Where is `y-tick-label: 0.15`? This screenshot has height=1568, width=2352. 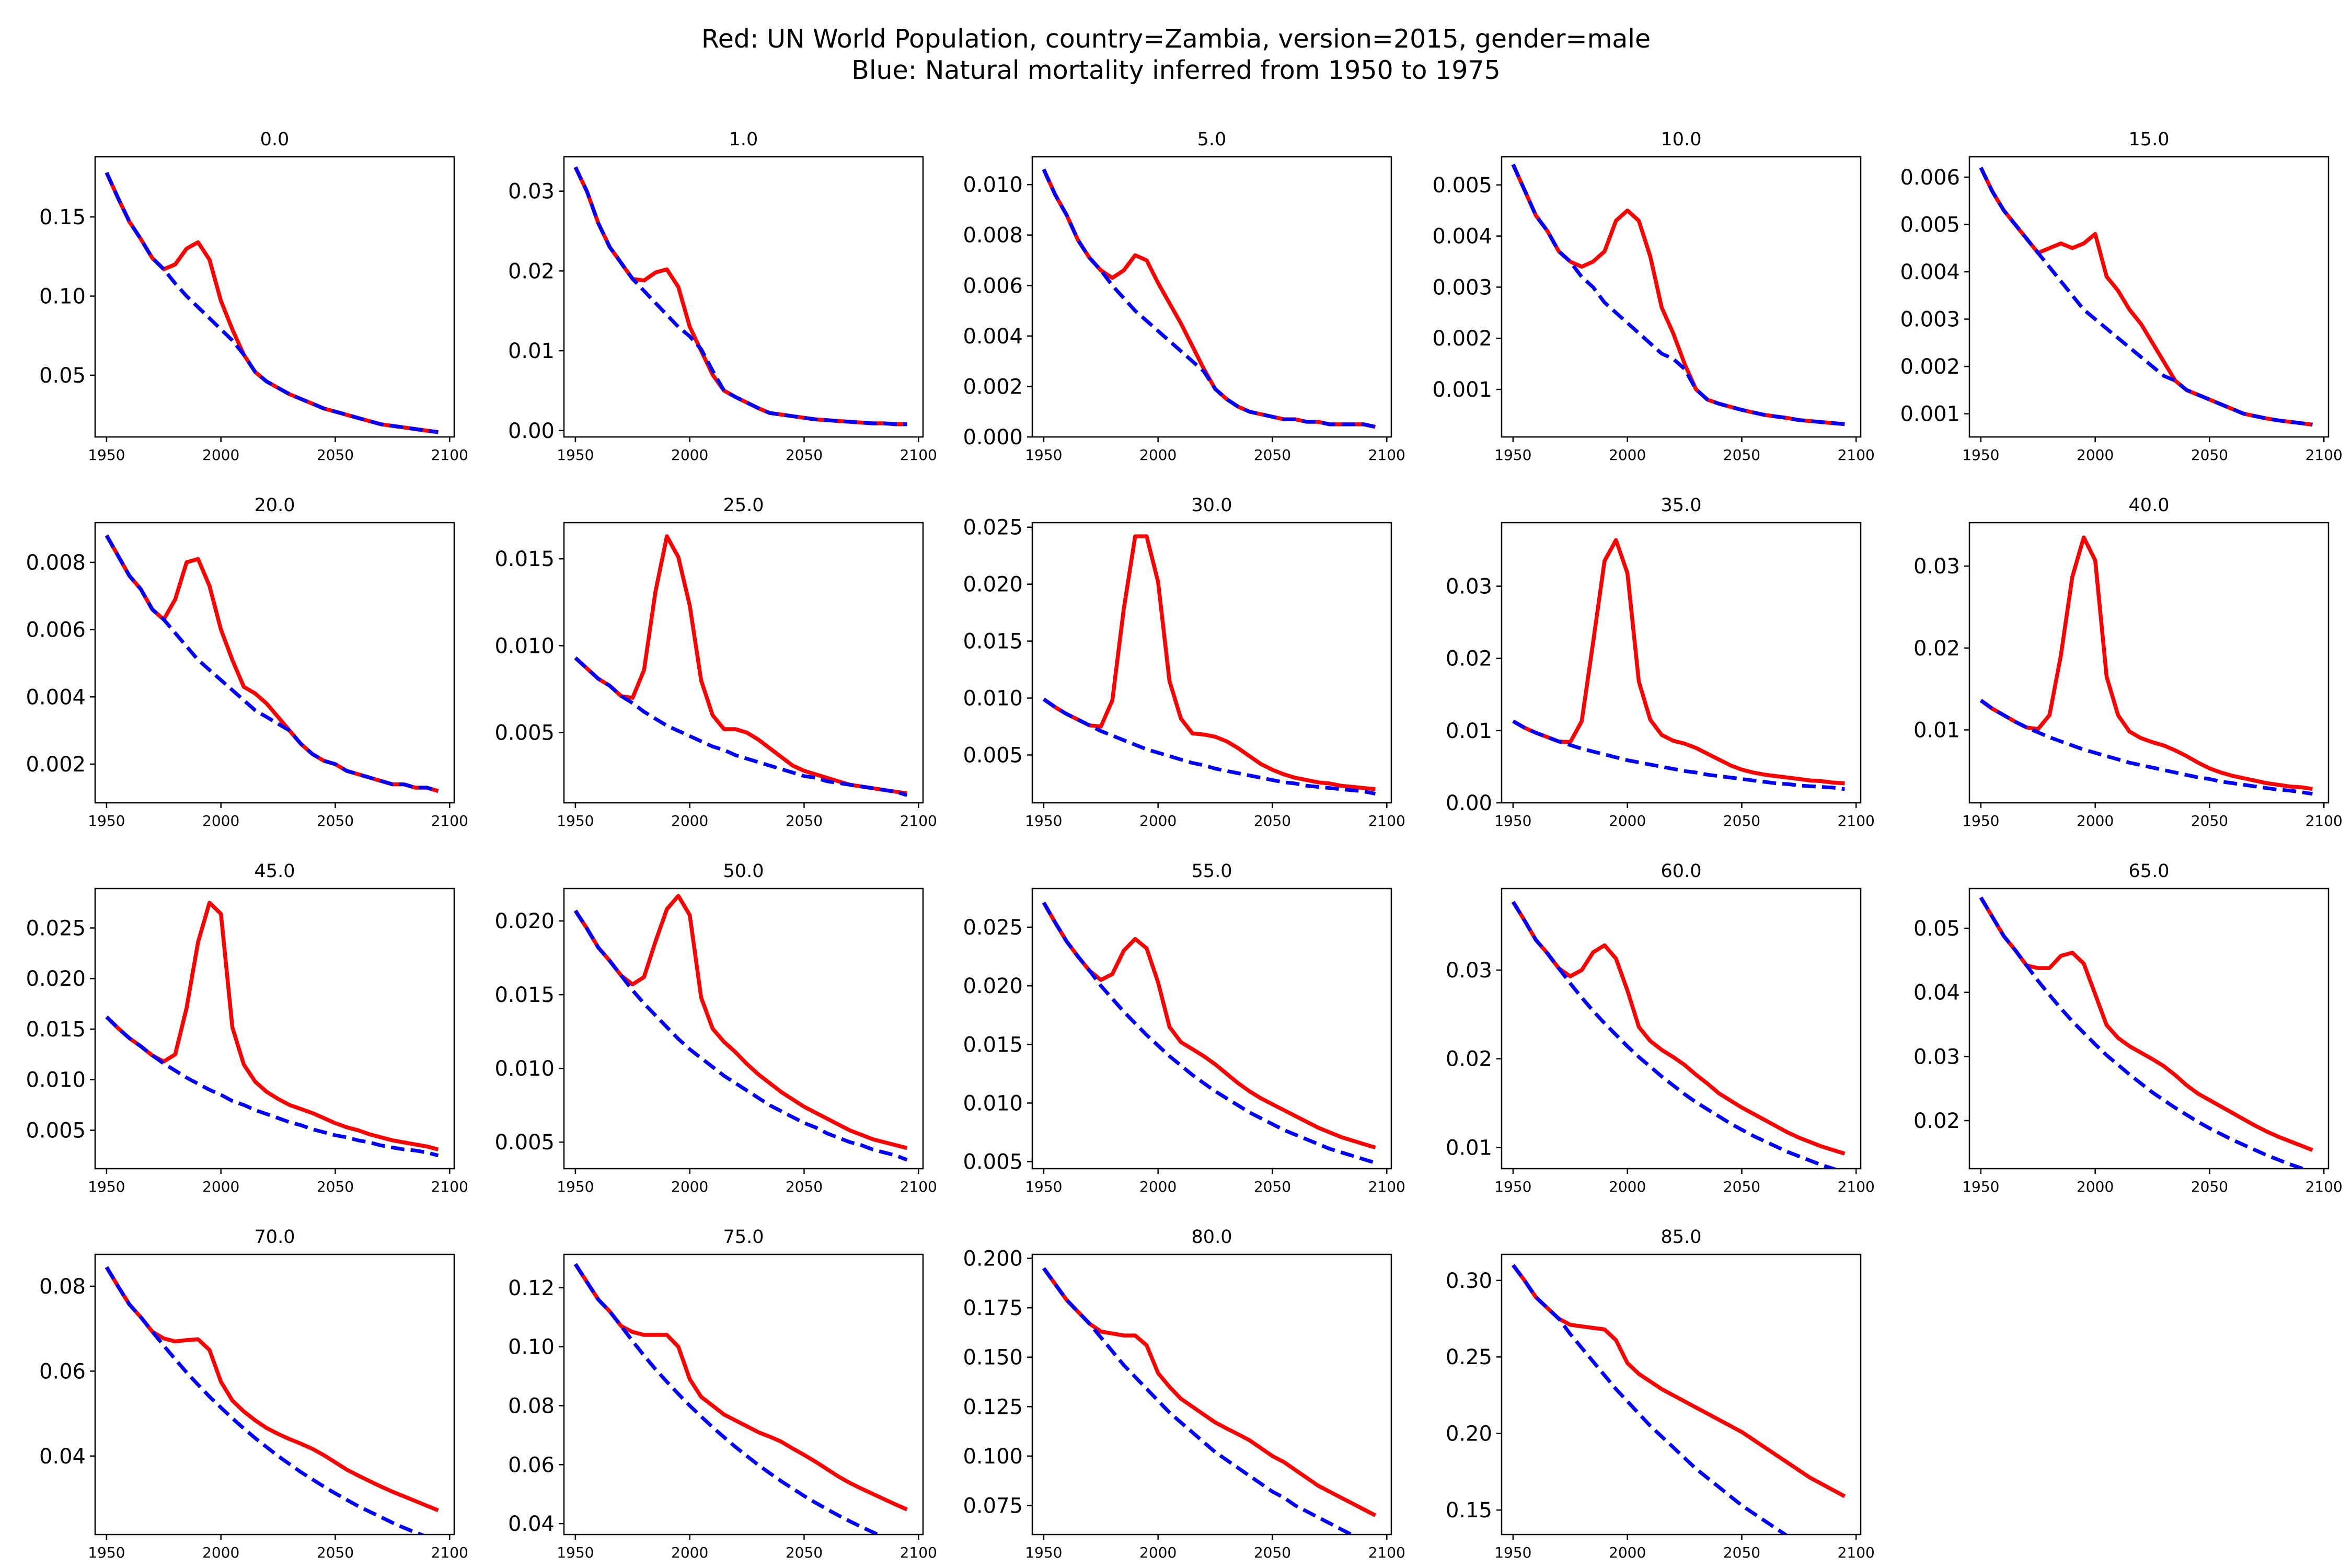
y-tick-label: 0.15 is located at coordinates (62, 217).